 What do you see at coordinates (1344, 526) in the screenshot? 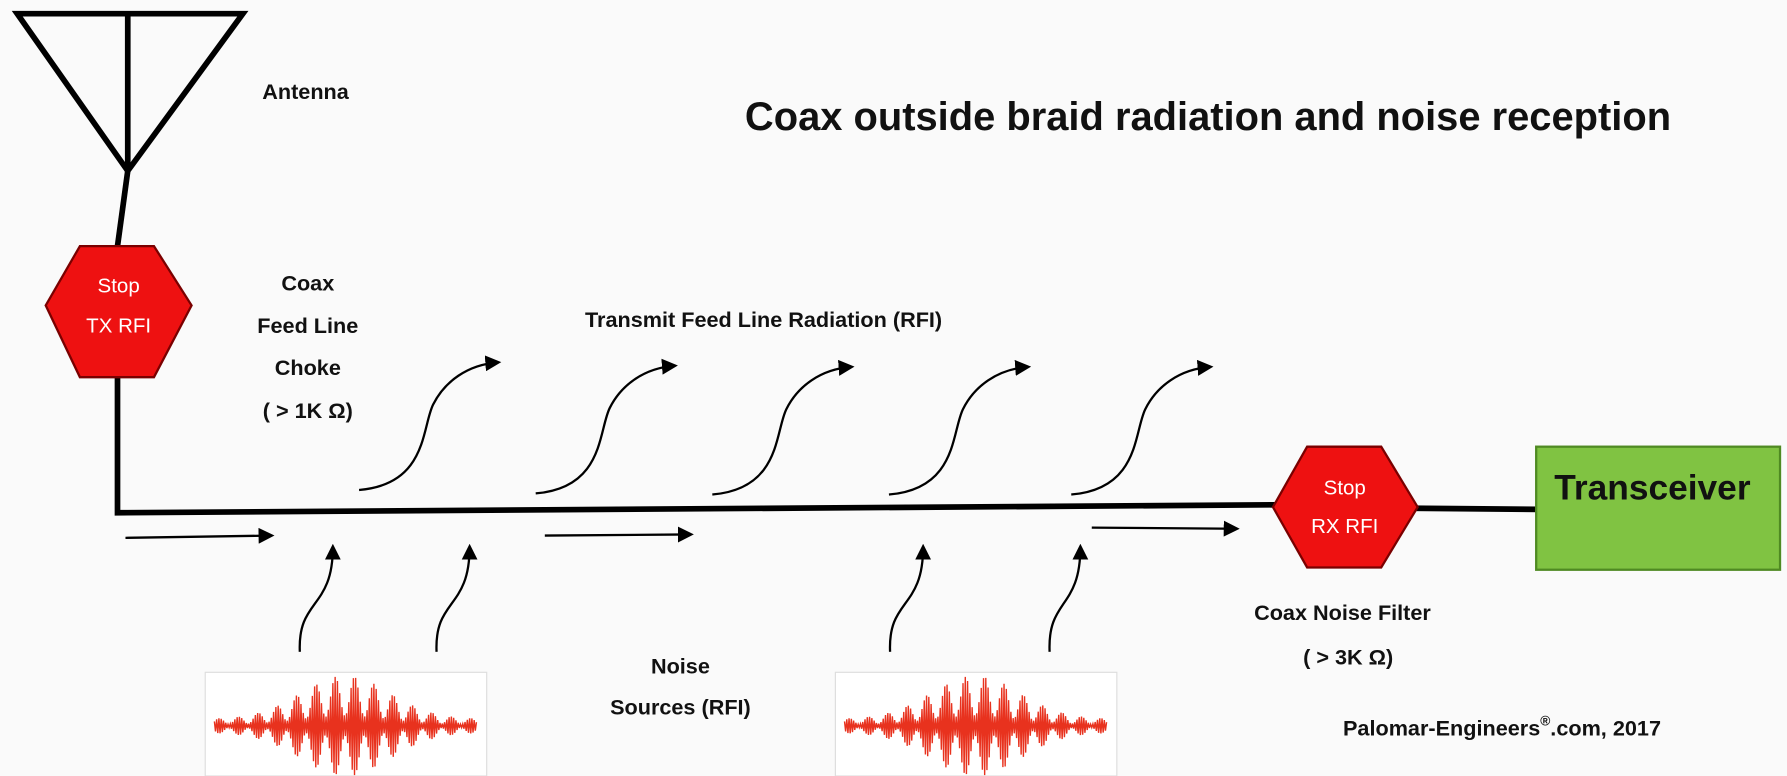
I see `sign-text: RX RFI` at bounding box center [1344, 526].